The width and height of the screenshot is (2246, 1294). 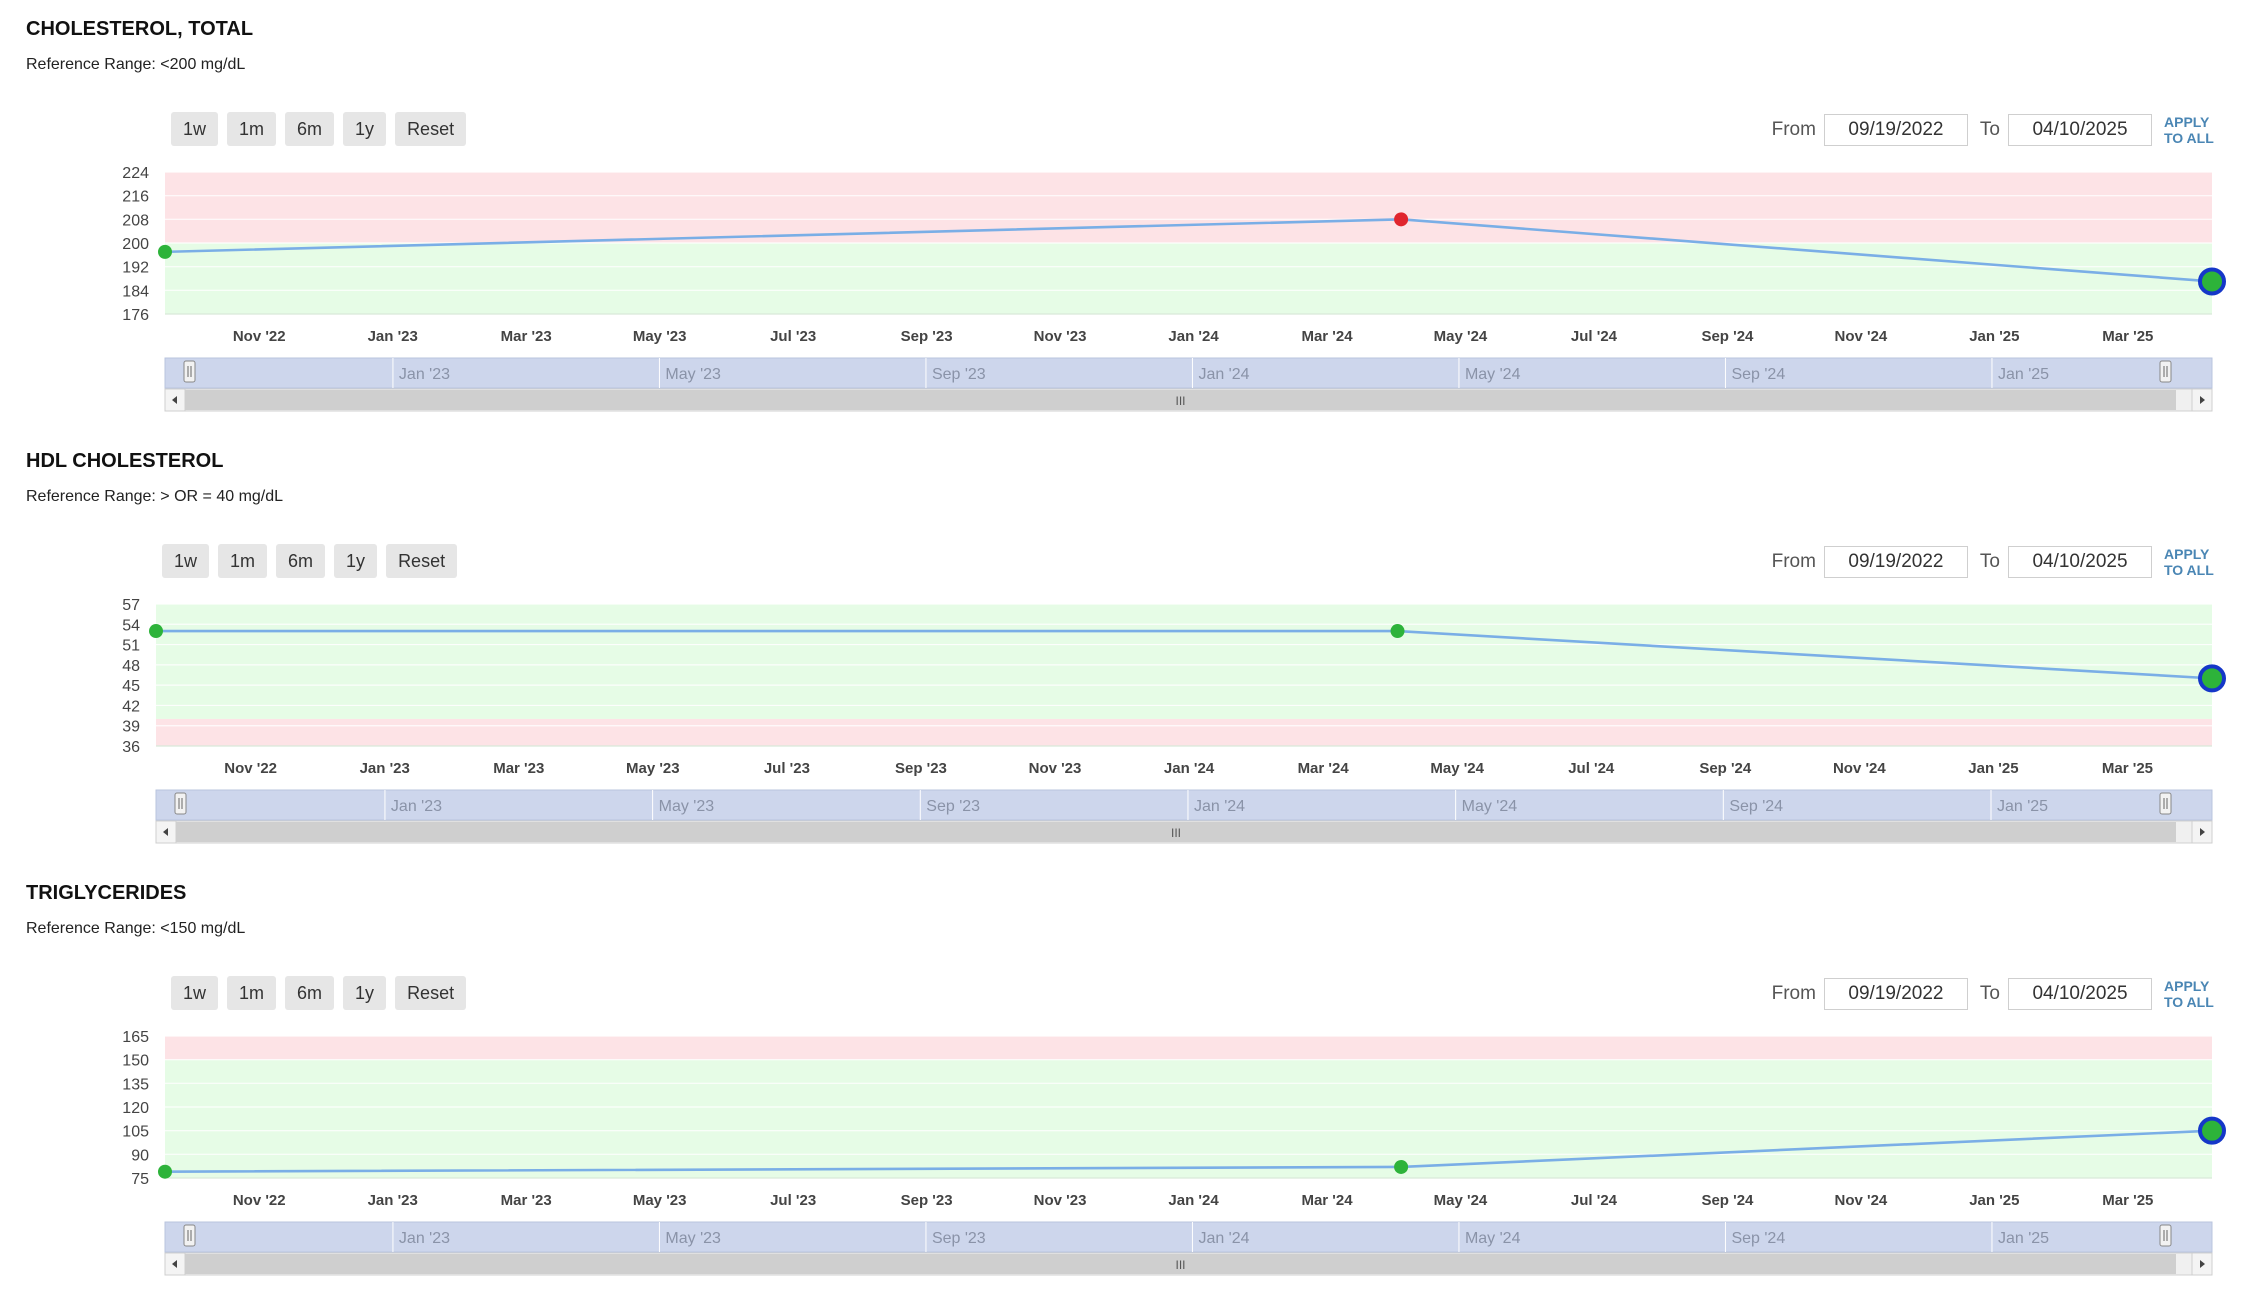 What do you see at coordinates (793, 1200) in the screenshot?
I see `x-tick-label: Jul '23` at bounding box center [793, 1200].